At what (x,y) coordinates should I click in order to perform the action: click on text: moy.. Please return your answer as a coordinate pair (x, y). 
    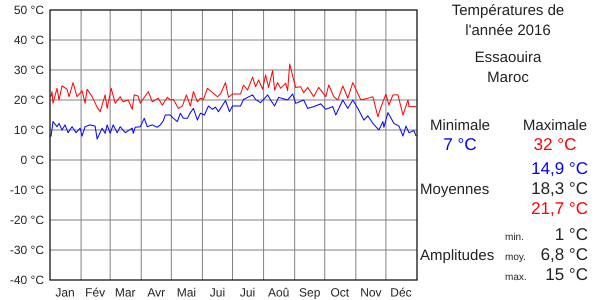
    Looking at the image, I should click on (515, 257).